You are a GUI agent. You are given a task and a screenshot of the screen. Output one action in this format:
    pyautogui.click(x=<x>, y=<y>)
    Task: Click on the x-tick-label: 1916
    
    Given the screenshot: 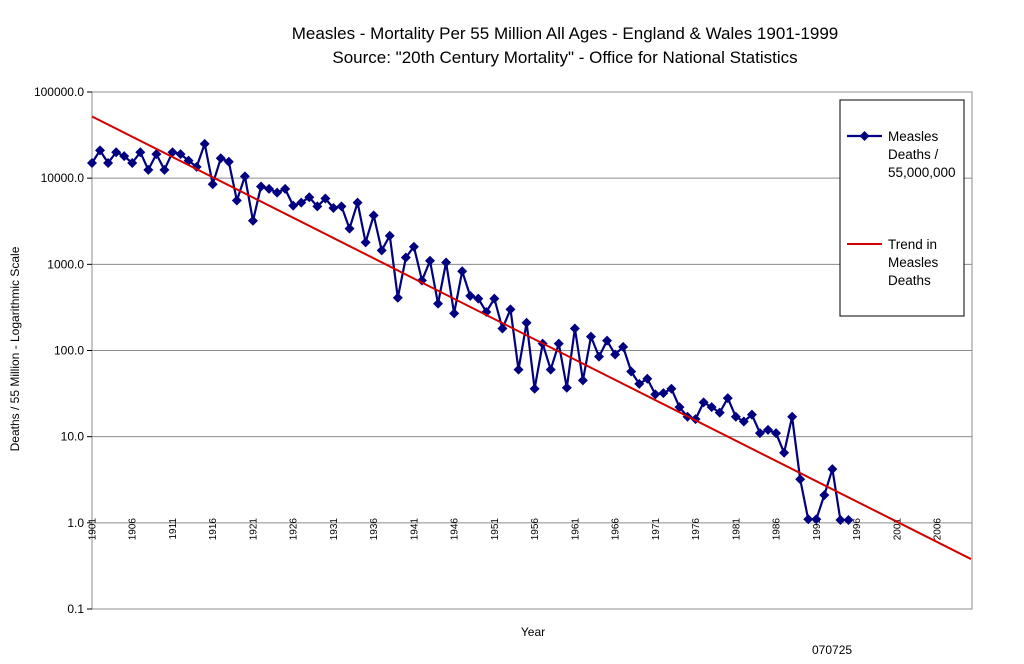 What is the action you would take?
    pyautogui.click(x=213, y=529)
    